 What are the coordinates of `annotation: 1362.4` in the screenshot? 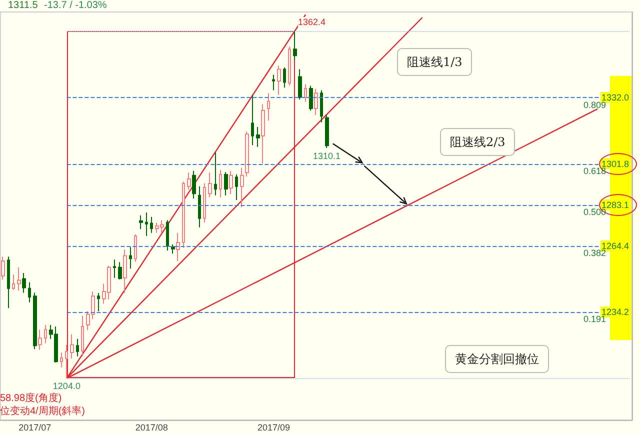 It's located at (312, 22).